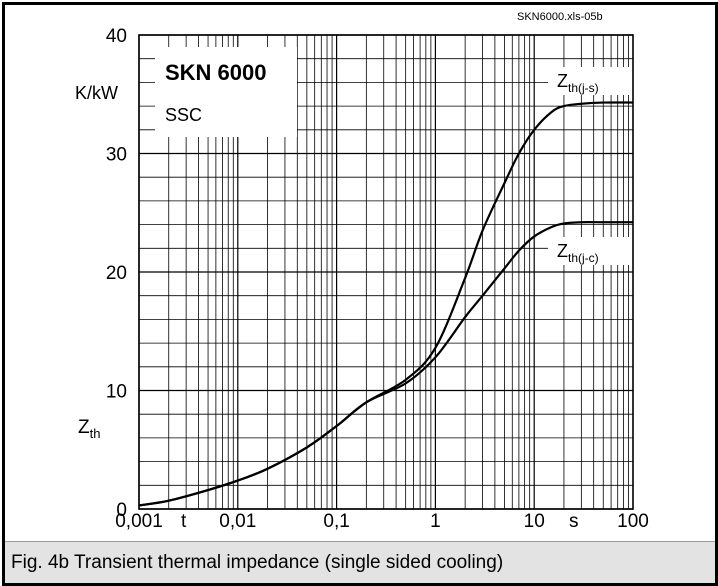 Image resolution: width=718 pixels, height=586 pixels. I want to click on x-tick-label: 100, so click(633, 521).